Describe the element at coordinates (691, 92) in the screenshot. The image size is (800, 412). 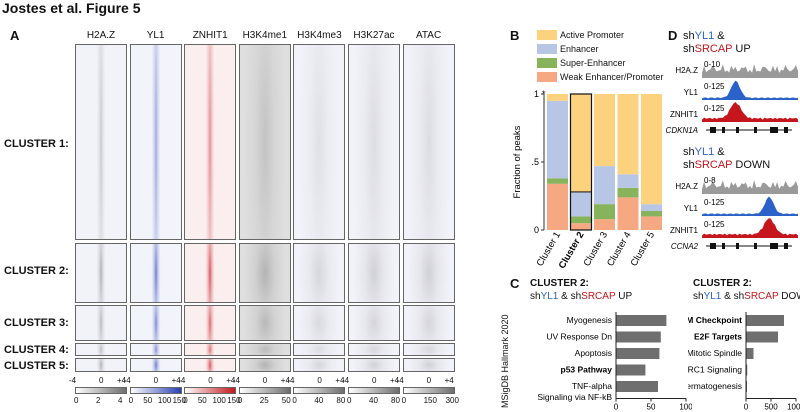
I see `d-up-track-label-1: YL1` at that location.